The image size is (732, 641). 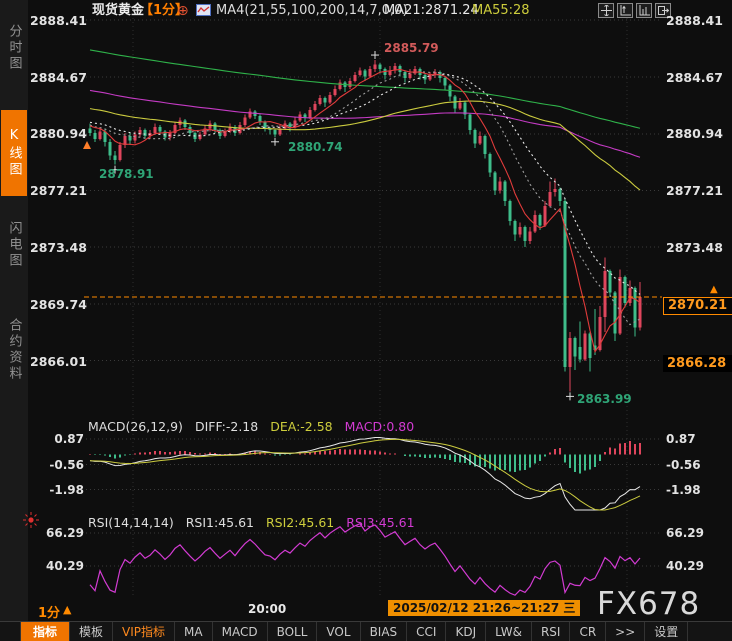 What do you see at coordinates (379, 426) in the screenshot?
I see `macd-hist-value: MACD:0.80` at bounding box center [379, 426].